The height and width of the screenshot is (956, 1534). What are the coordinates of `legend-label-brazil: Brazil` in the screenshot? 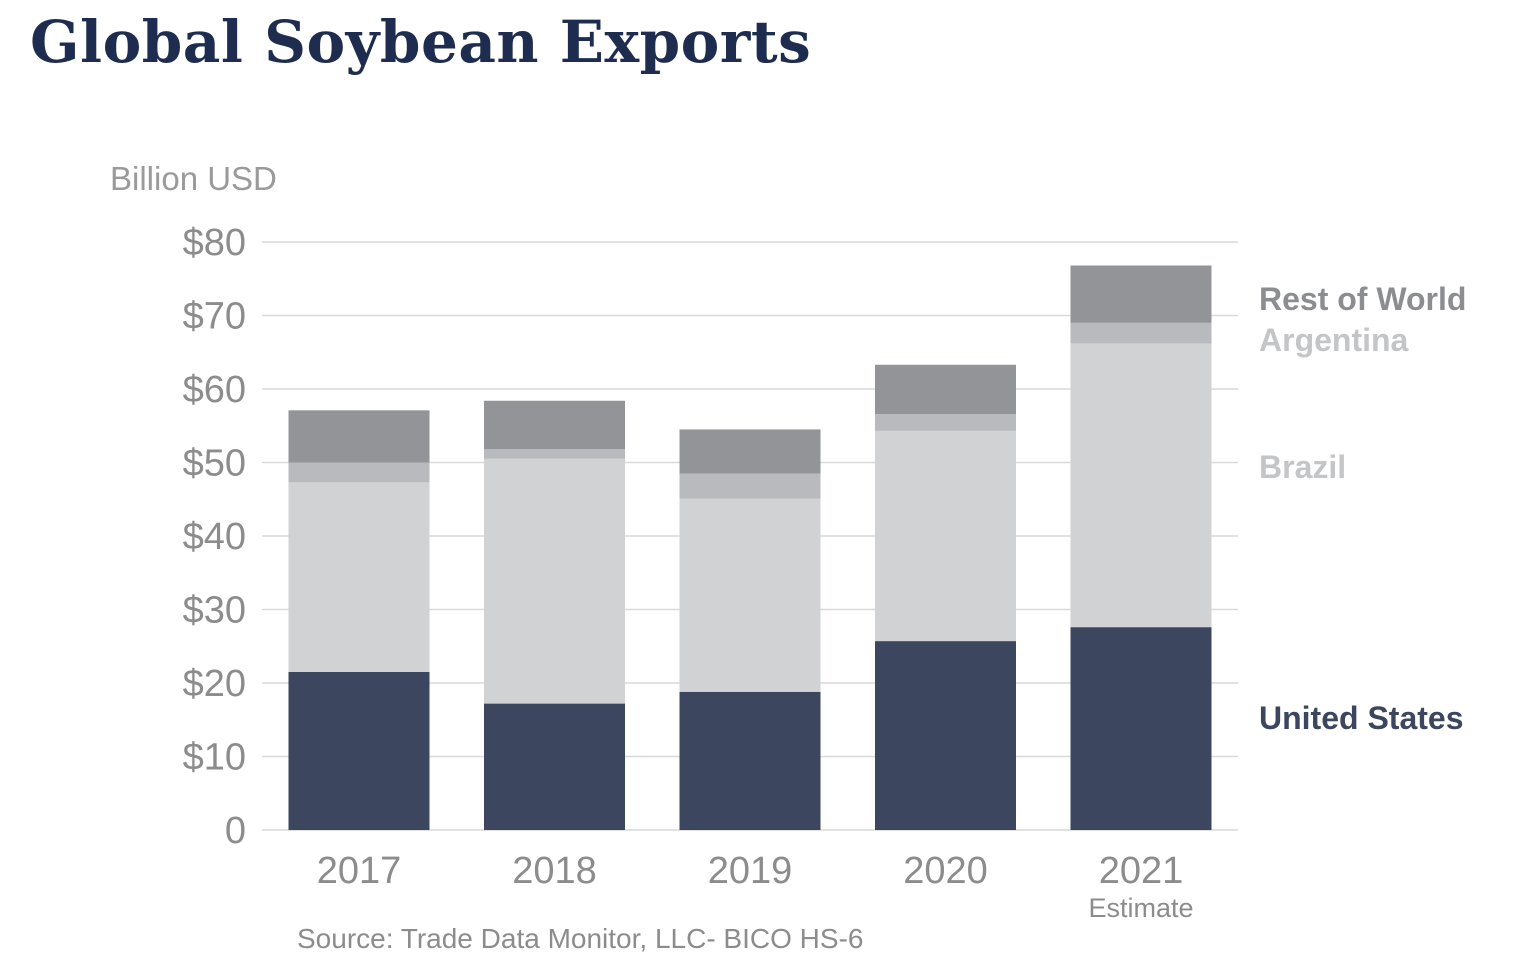 It's located at (1302, 467).